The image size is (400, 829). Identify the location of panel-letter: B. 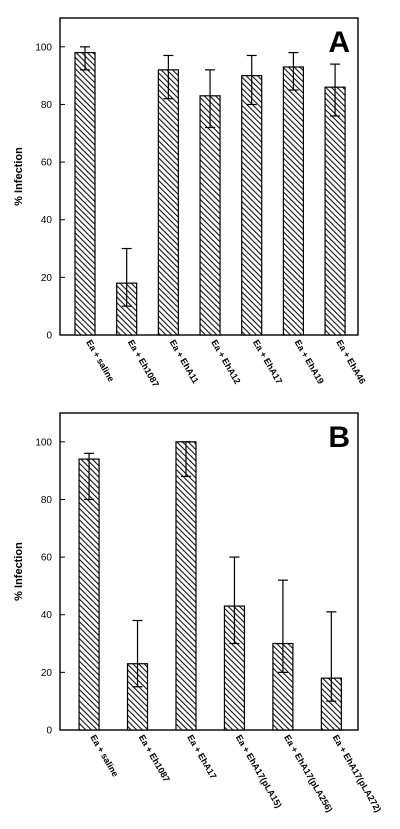
(339, 437).